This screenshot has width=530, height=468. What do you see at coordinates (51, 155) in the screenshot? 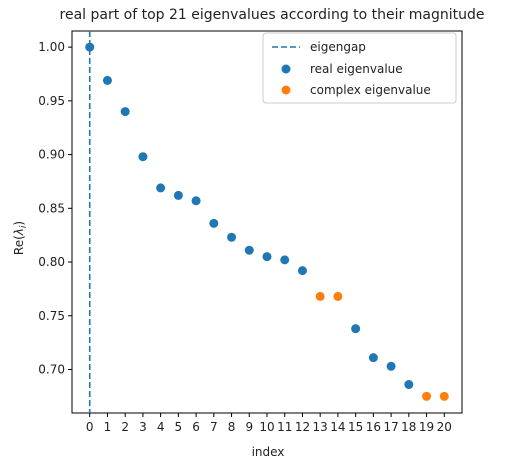
I see `y-tick-label: 0.90` at bounding box center [51, 155].